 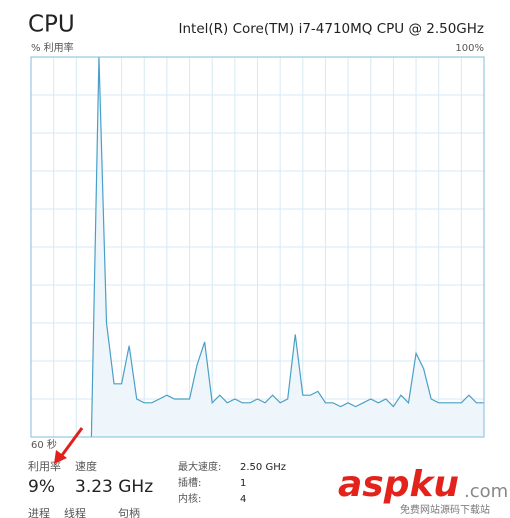 I want to click on watermark-tagline: 免费网站源码下载站, so click(x=445, y=509).